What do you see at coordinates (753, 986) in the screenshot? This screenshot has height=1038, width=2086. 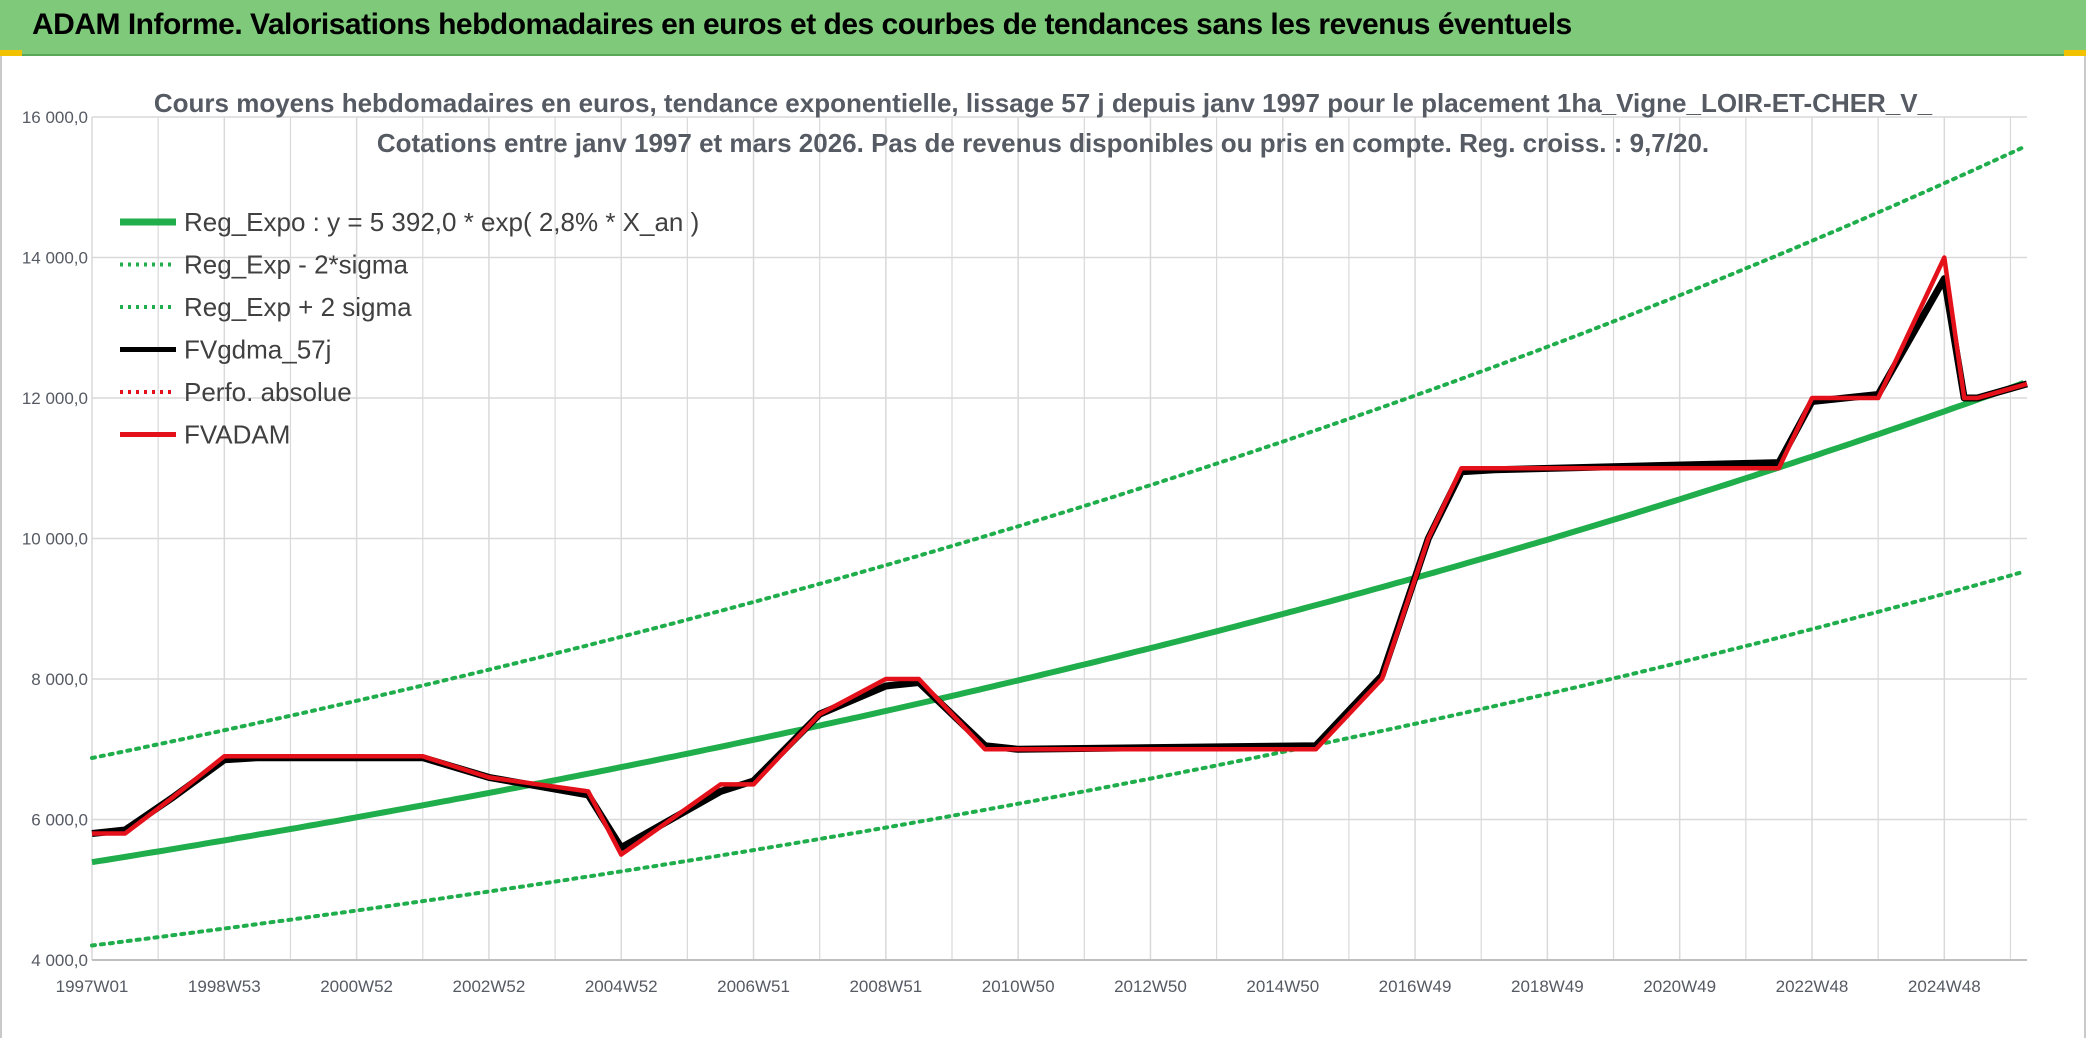 I see `x-tick-label: 2006W51` at bounding box center [753, 986].